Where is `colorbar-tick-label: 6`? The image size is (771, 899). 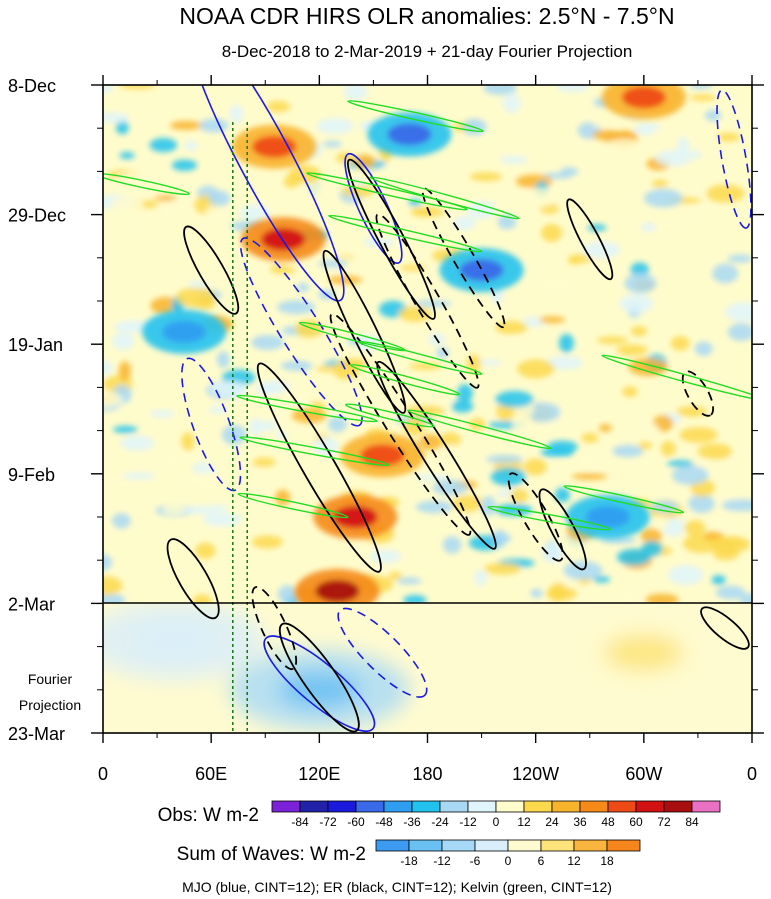 colorbar-tick-label: 6 is located at coordinates (541, 861).